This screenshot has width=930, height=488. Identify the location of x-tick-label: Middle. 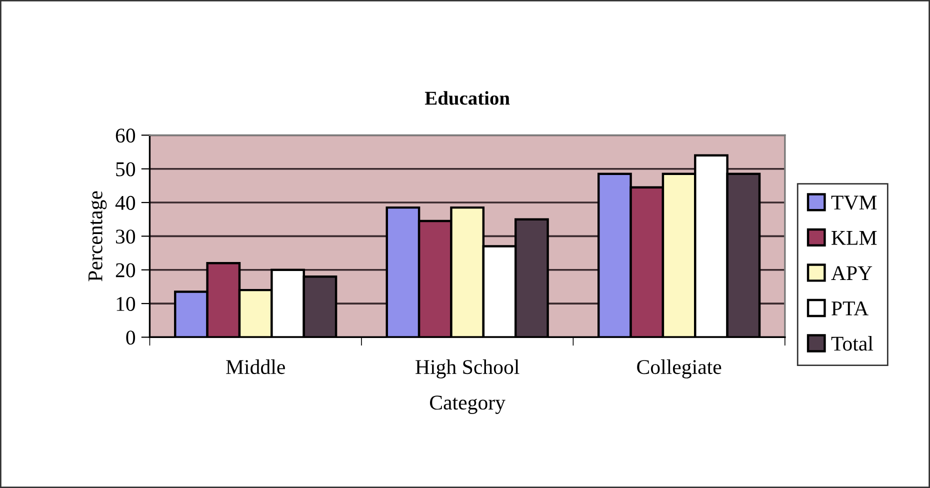
(255, 366).